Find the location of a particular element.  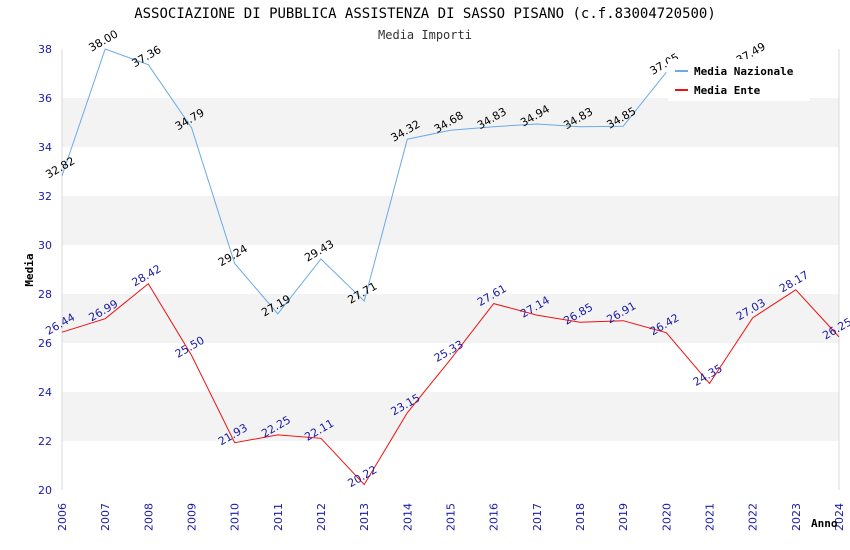

x-tick-label: 2009 is located at coordinates (192, 517).